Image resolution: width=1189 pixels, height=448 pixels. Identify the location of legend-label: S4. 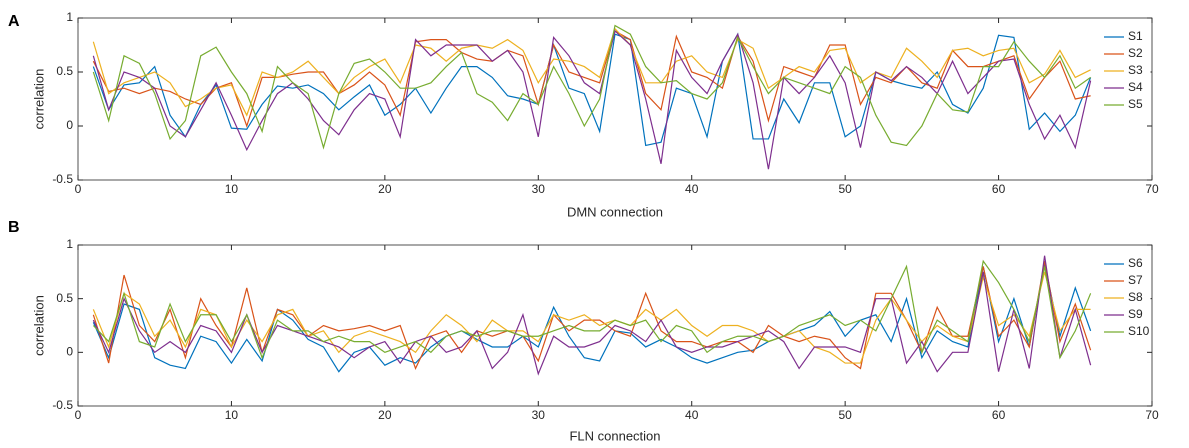
(1135, 87).